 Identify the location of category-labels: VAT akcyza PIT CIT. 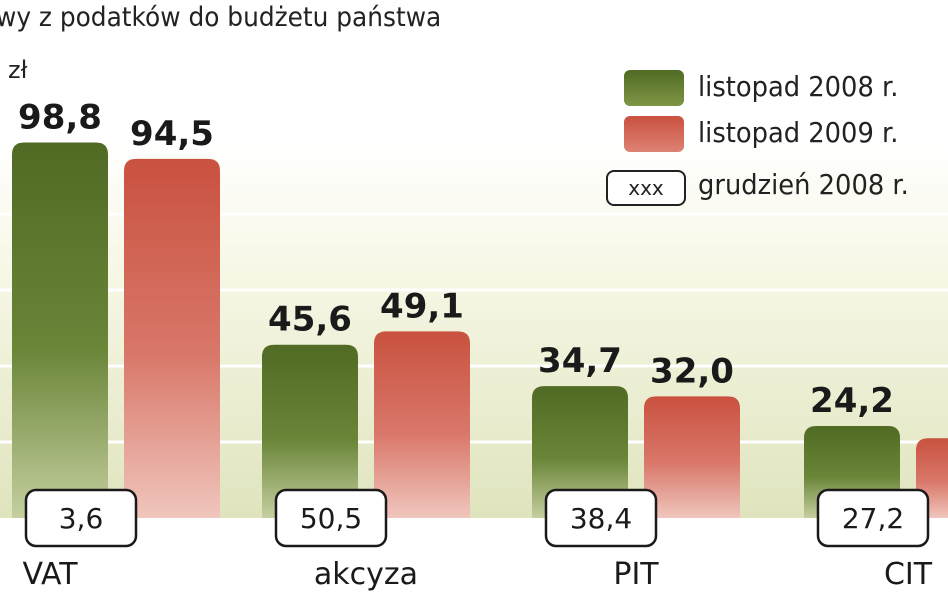
(477, 574).